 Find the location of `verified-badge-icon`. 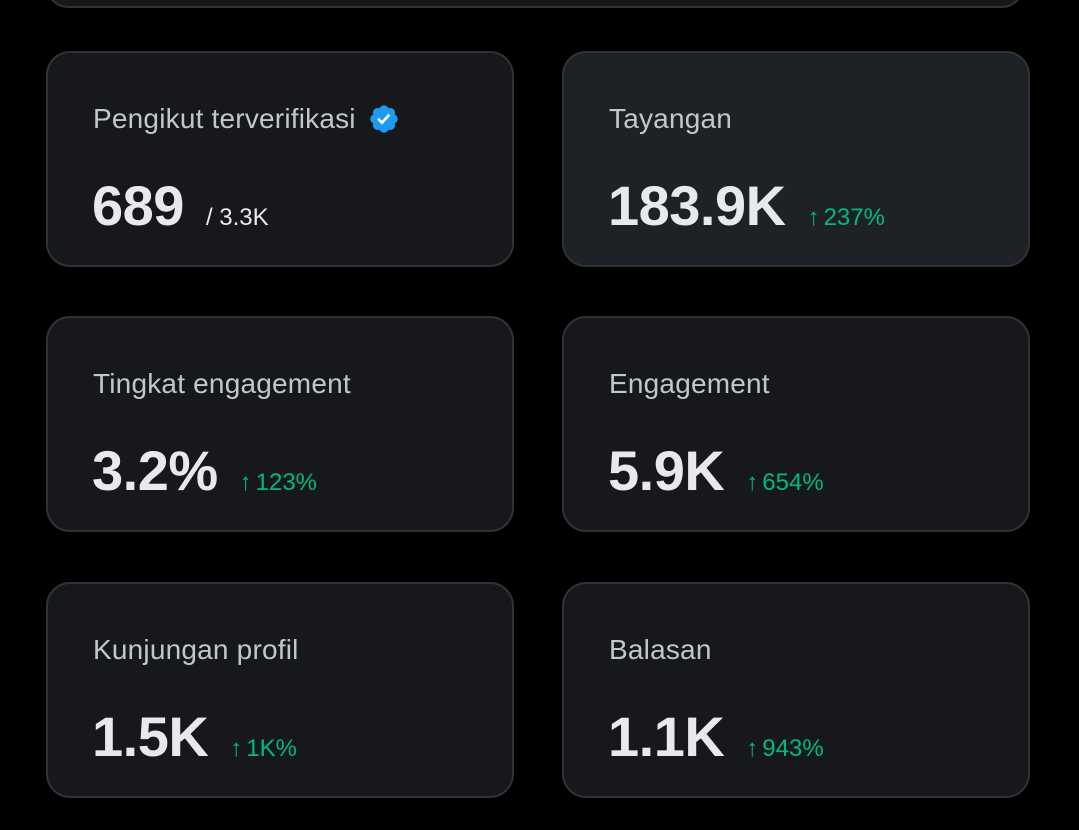

verified-badge-icon is located at coordinates (384, 119).